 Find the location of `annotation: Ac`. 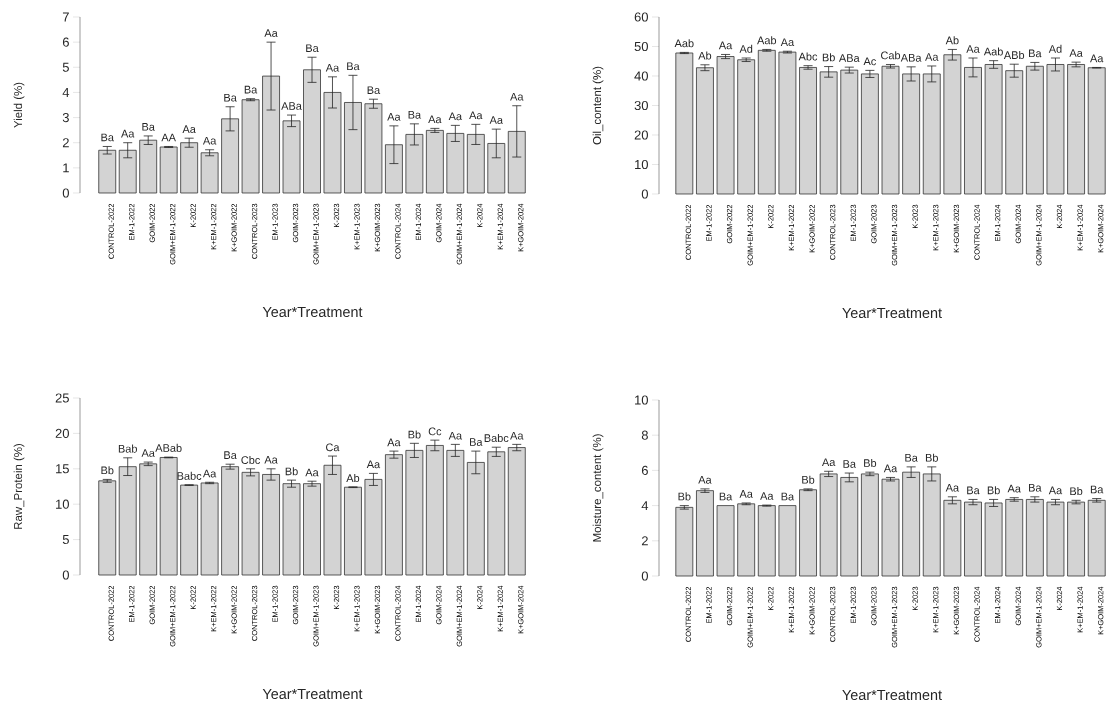

annotation: Ac is located at coordinates (869, 61).